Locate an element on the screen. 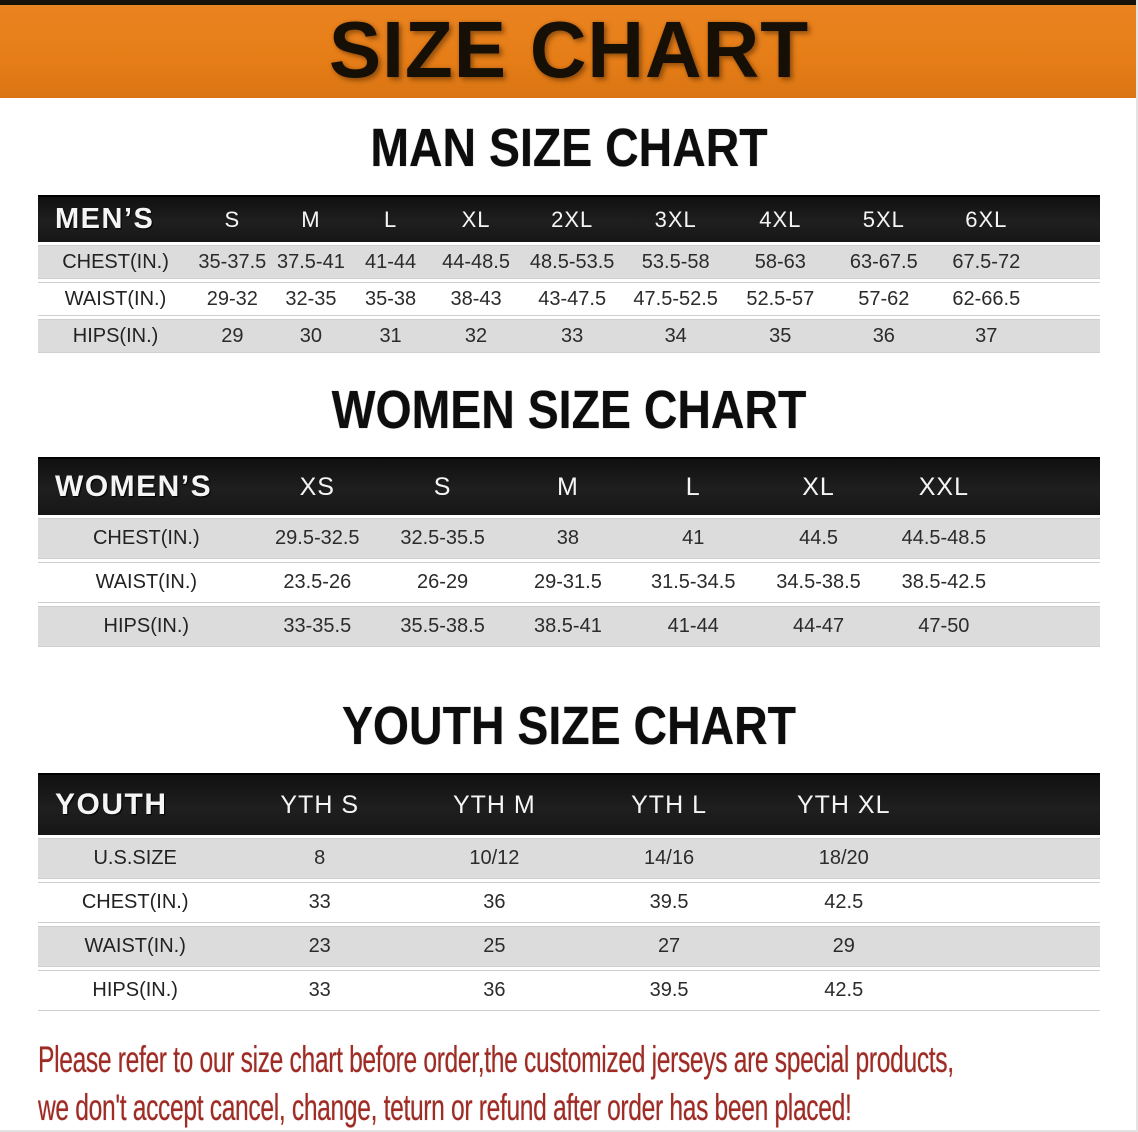  group-label-cell: WOMEN’S is located at coordinates (146, 486).